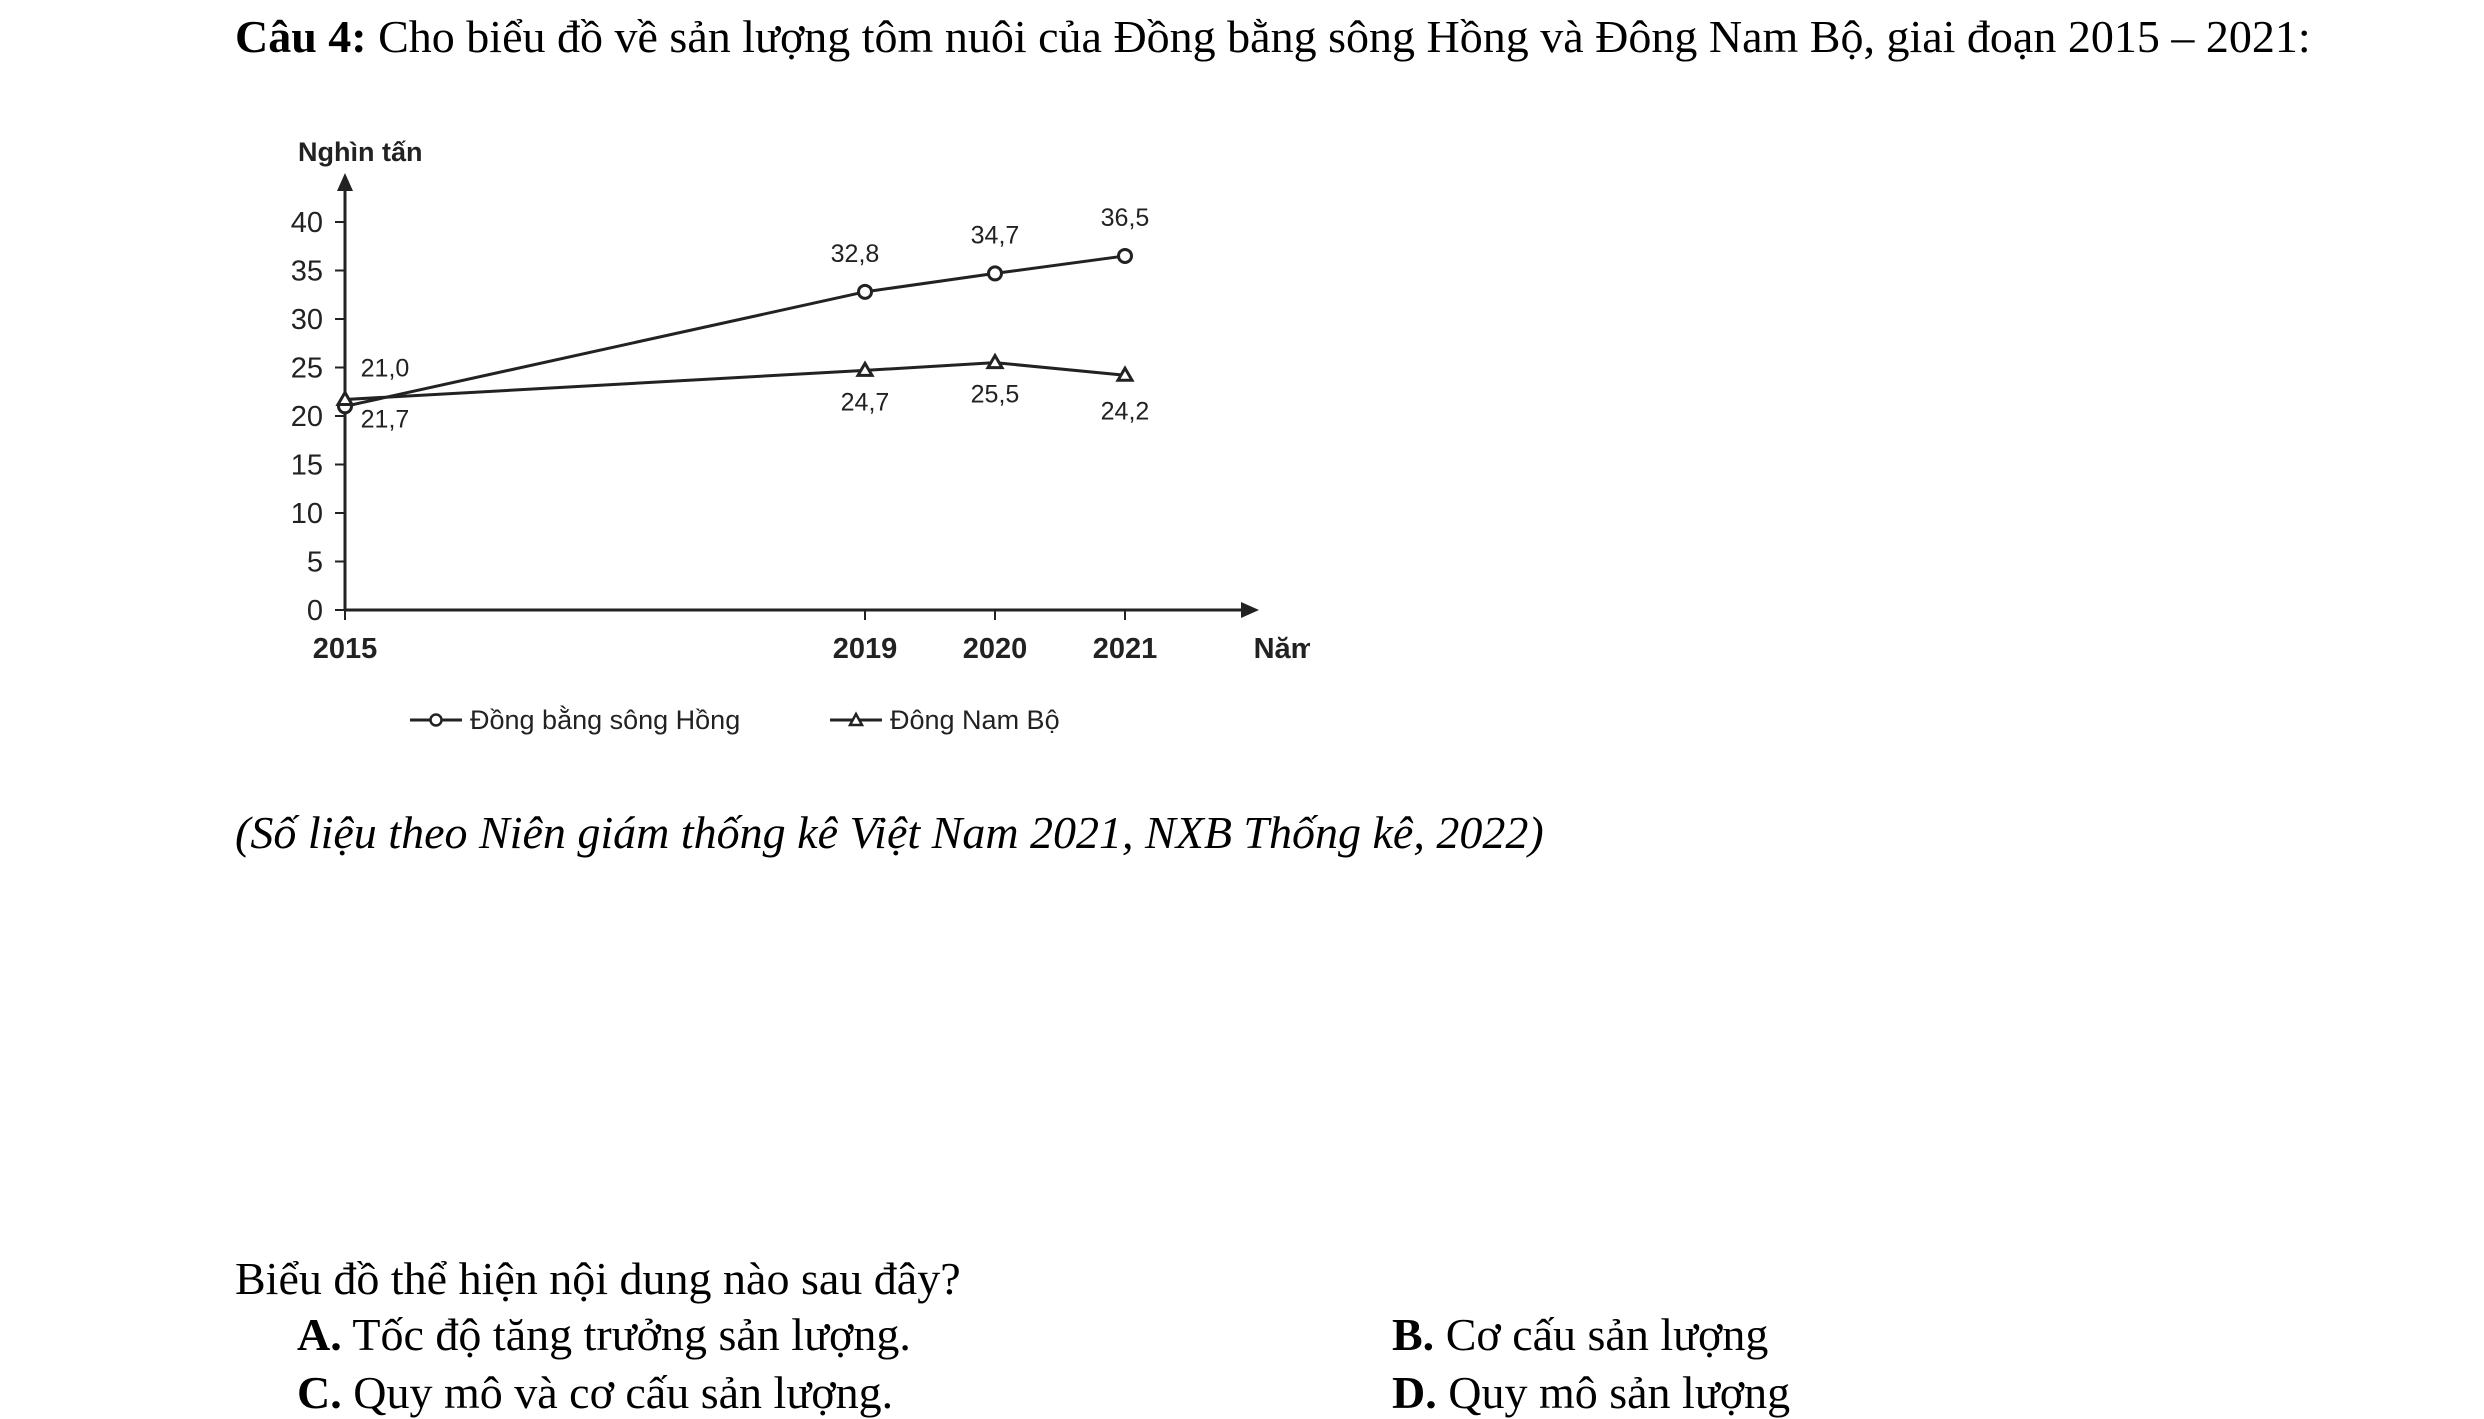 The image size is (2484, 1419). What do you see at coordinates (1125, 218) in the screenshot?
I see `data-label: 36,5` at bounding box center [1125, 218].